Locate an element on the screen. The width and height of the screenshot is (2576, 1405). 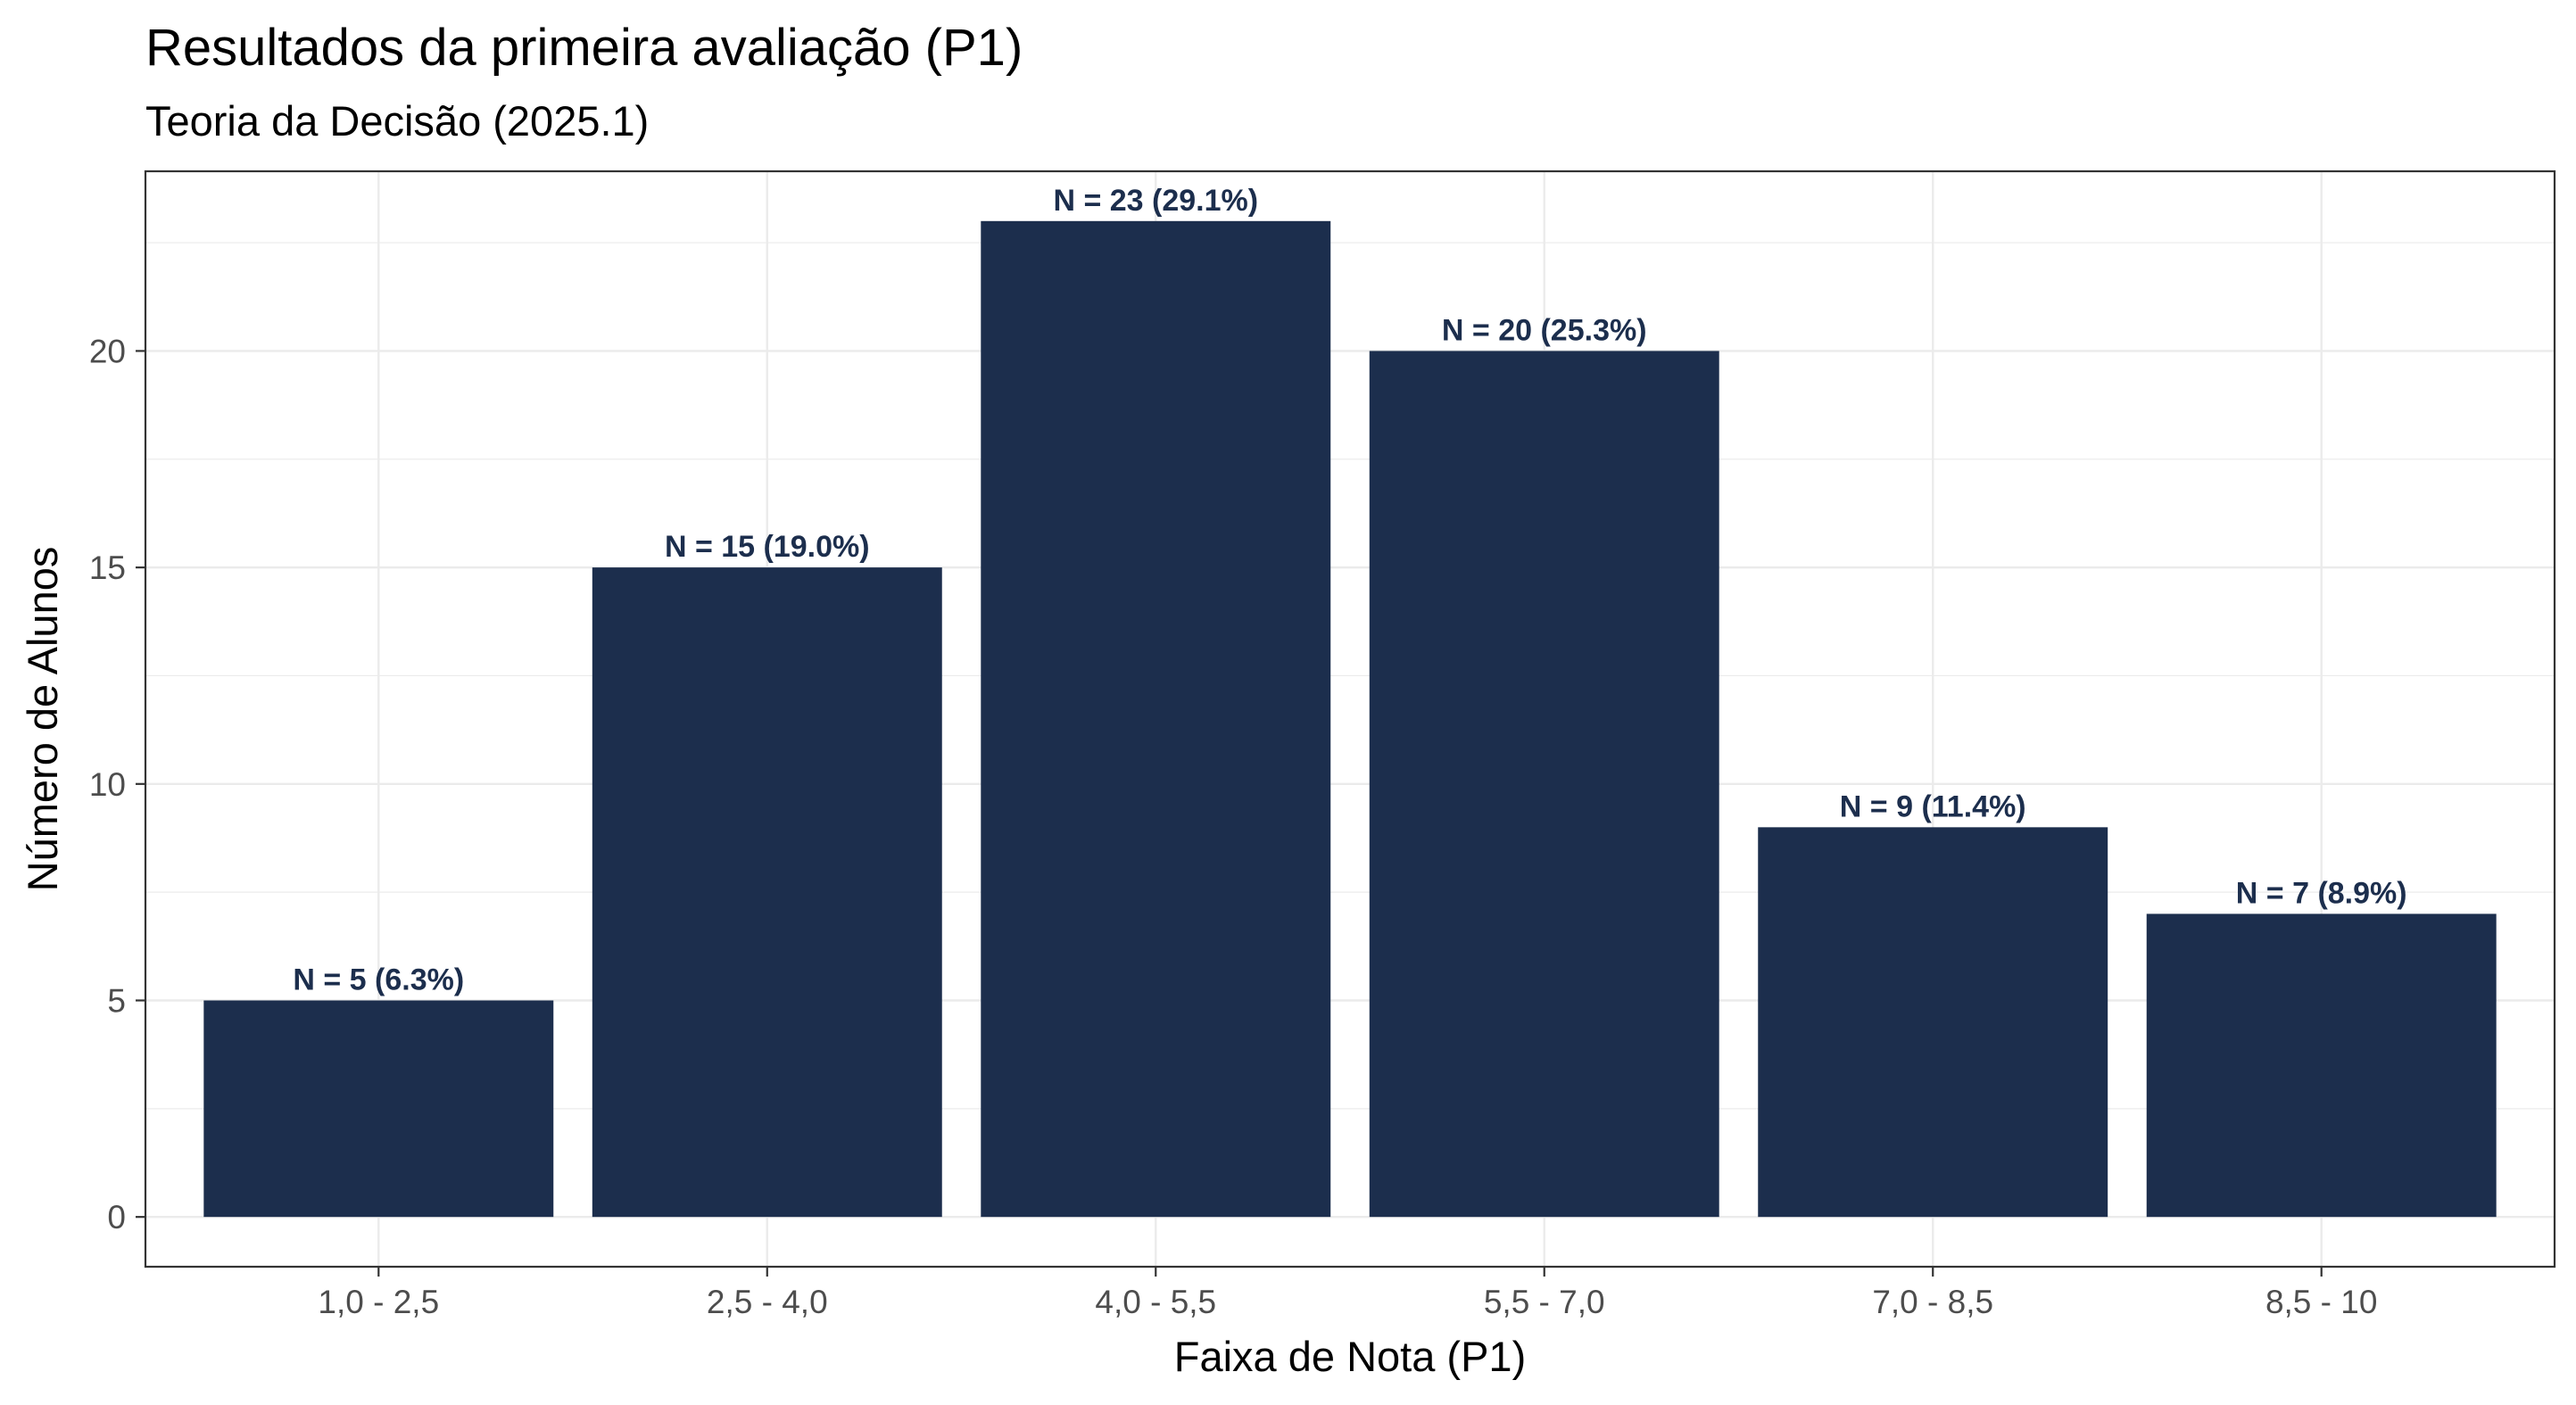
y-axis: 0 5 10 15 20 is located at coordinates (117, 784).